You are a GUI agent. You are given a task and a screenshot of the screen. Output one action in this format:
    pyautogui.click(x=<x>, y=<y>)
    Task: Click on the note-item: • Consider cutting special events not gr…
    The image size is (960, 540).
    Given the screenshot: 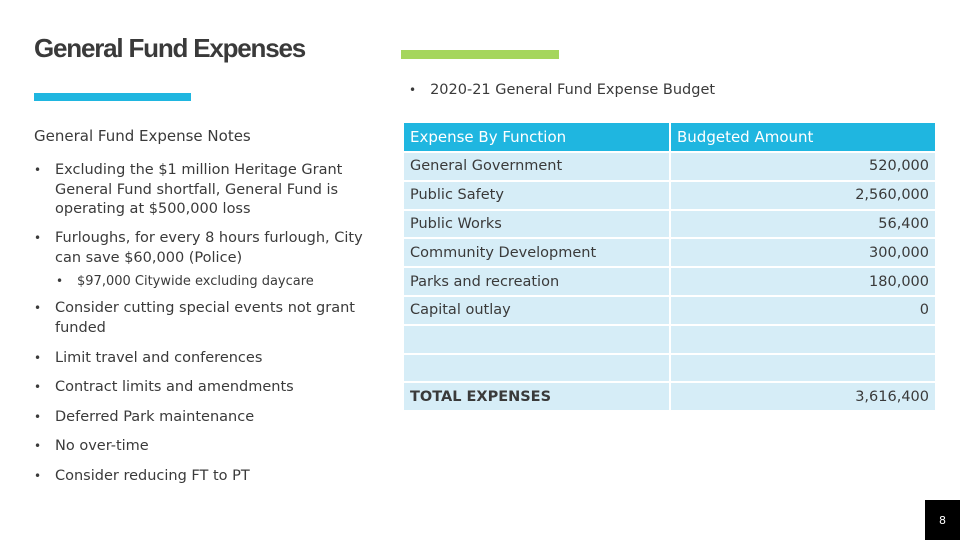 What is the action you would take?
    pyautogui.click(x=194, y=318)
    